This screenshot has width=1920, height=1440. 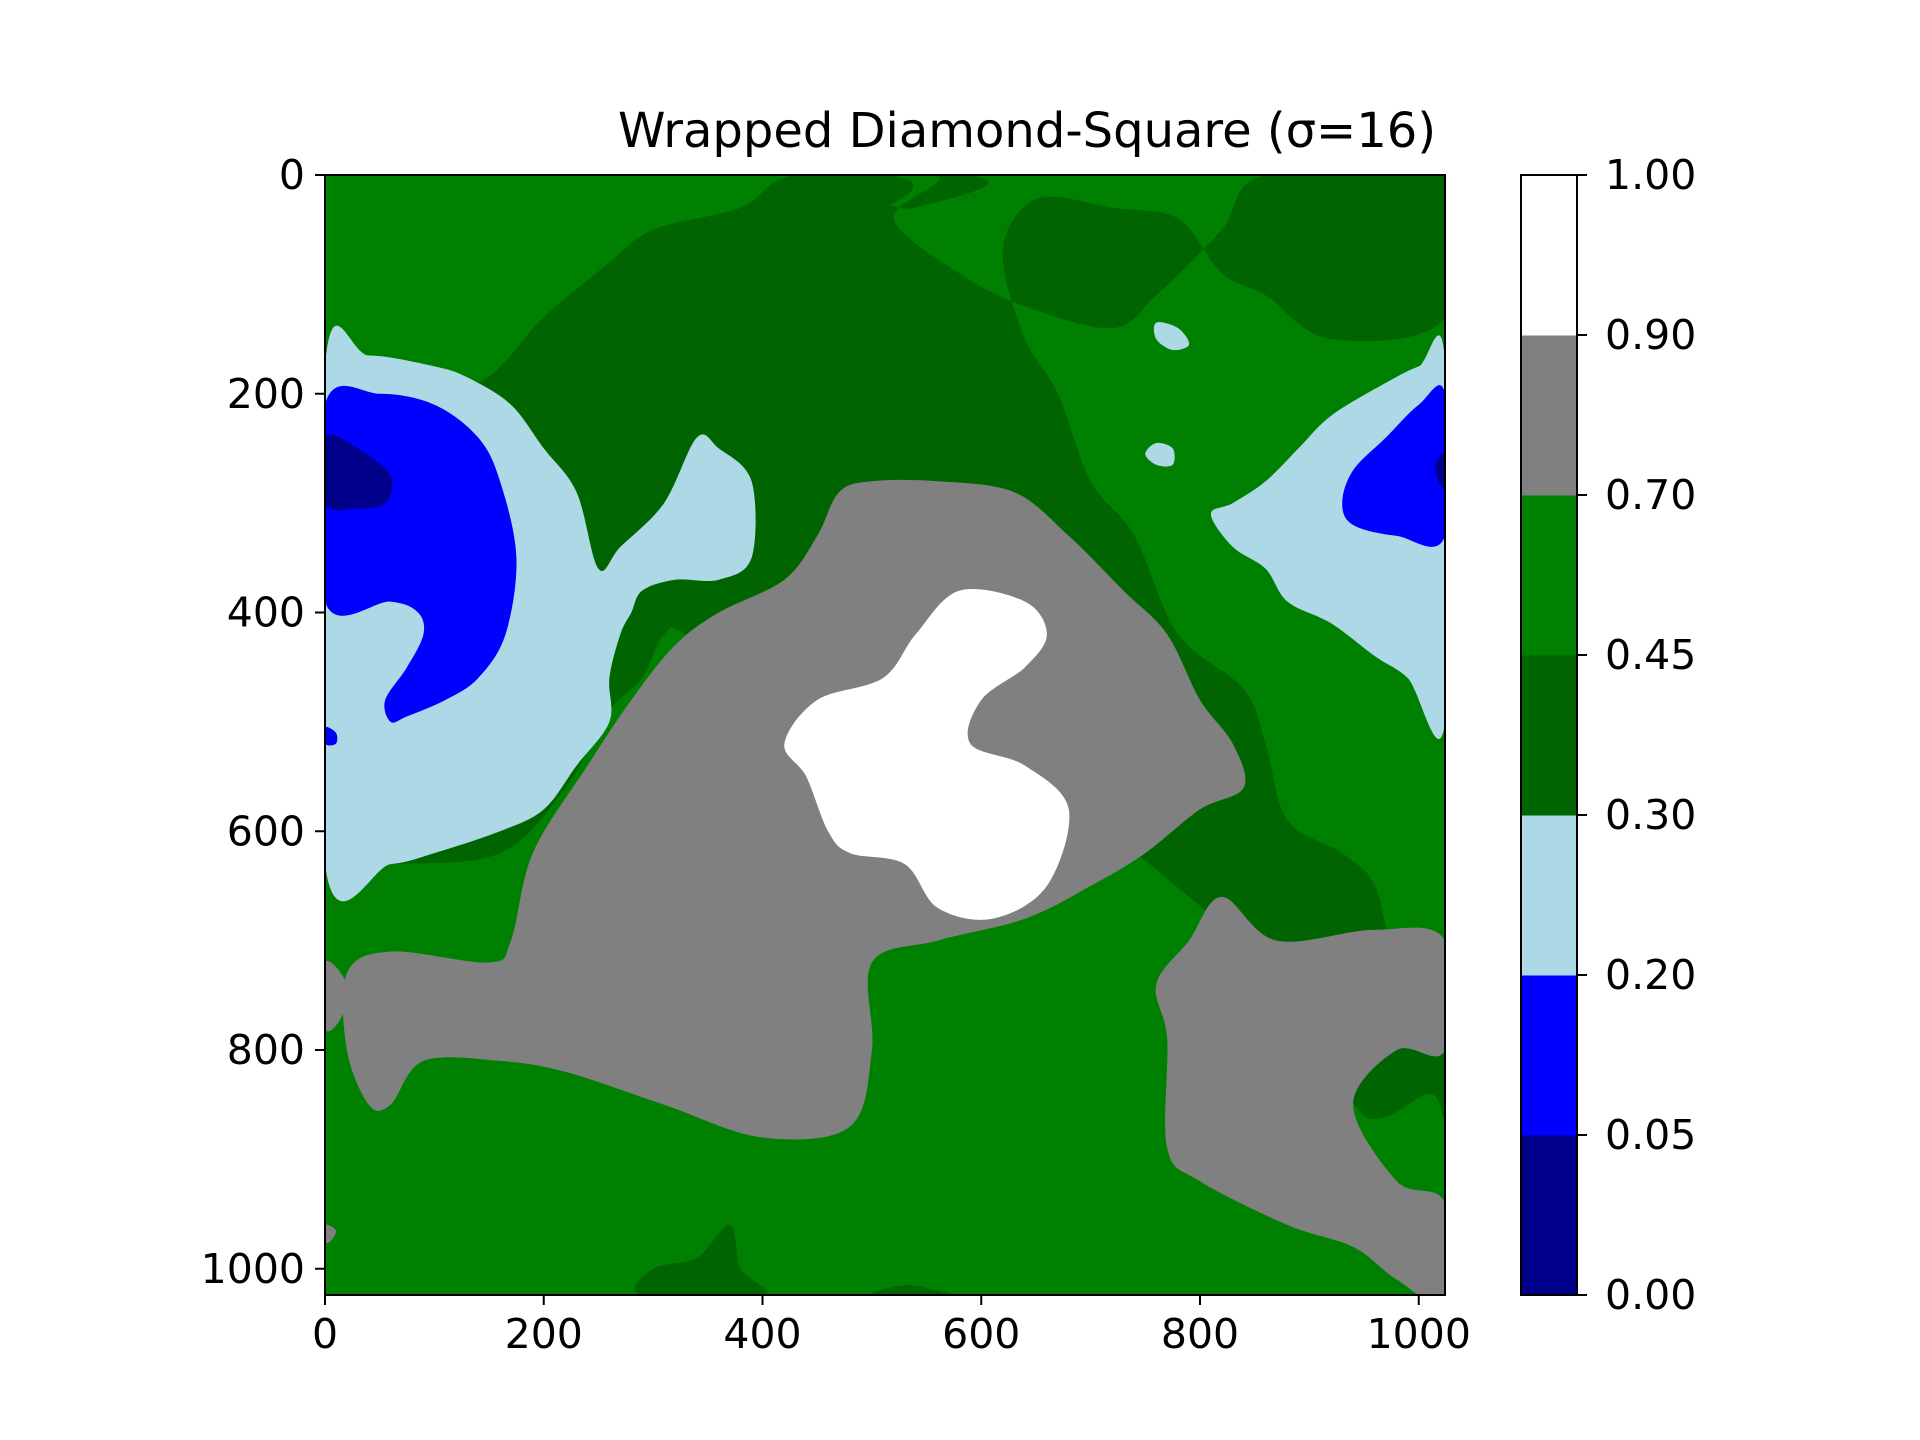 I want to click on x-axis: 0 200 400 600 800 1000, so click(x=891, y=1326).